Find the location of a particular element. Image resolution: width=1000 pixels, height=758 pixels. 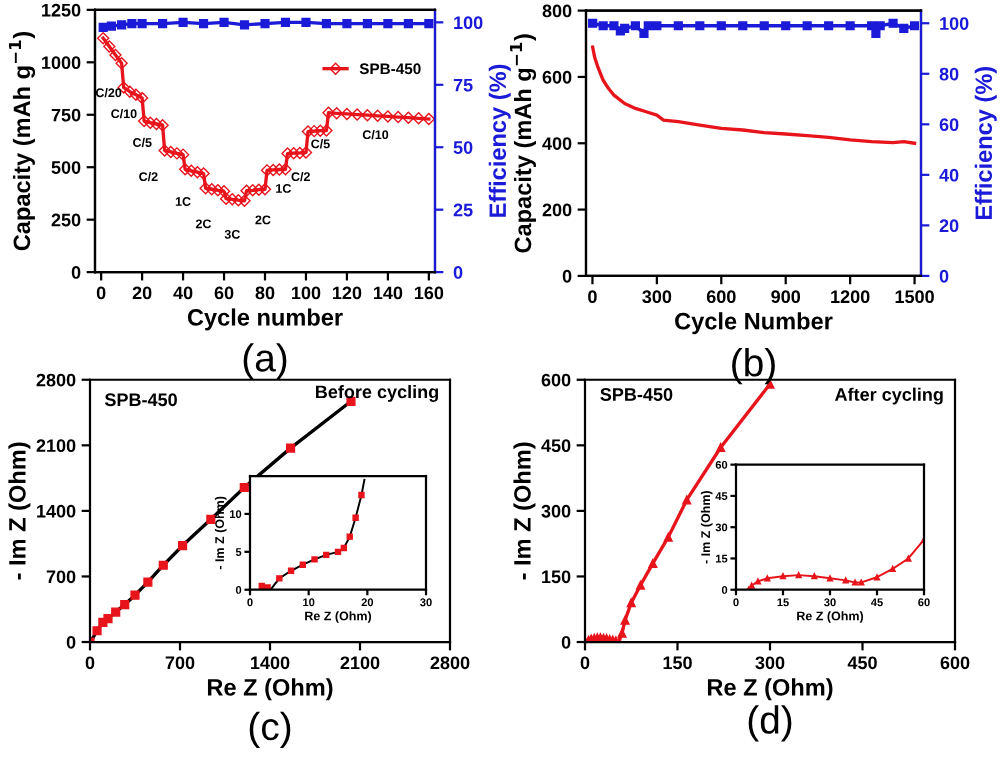

x-tick-label: 450 is located at coordinates (862, 663).